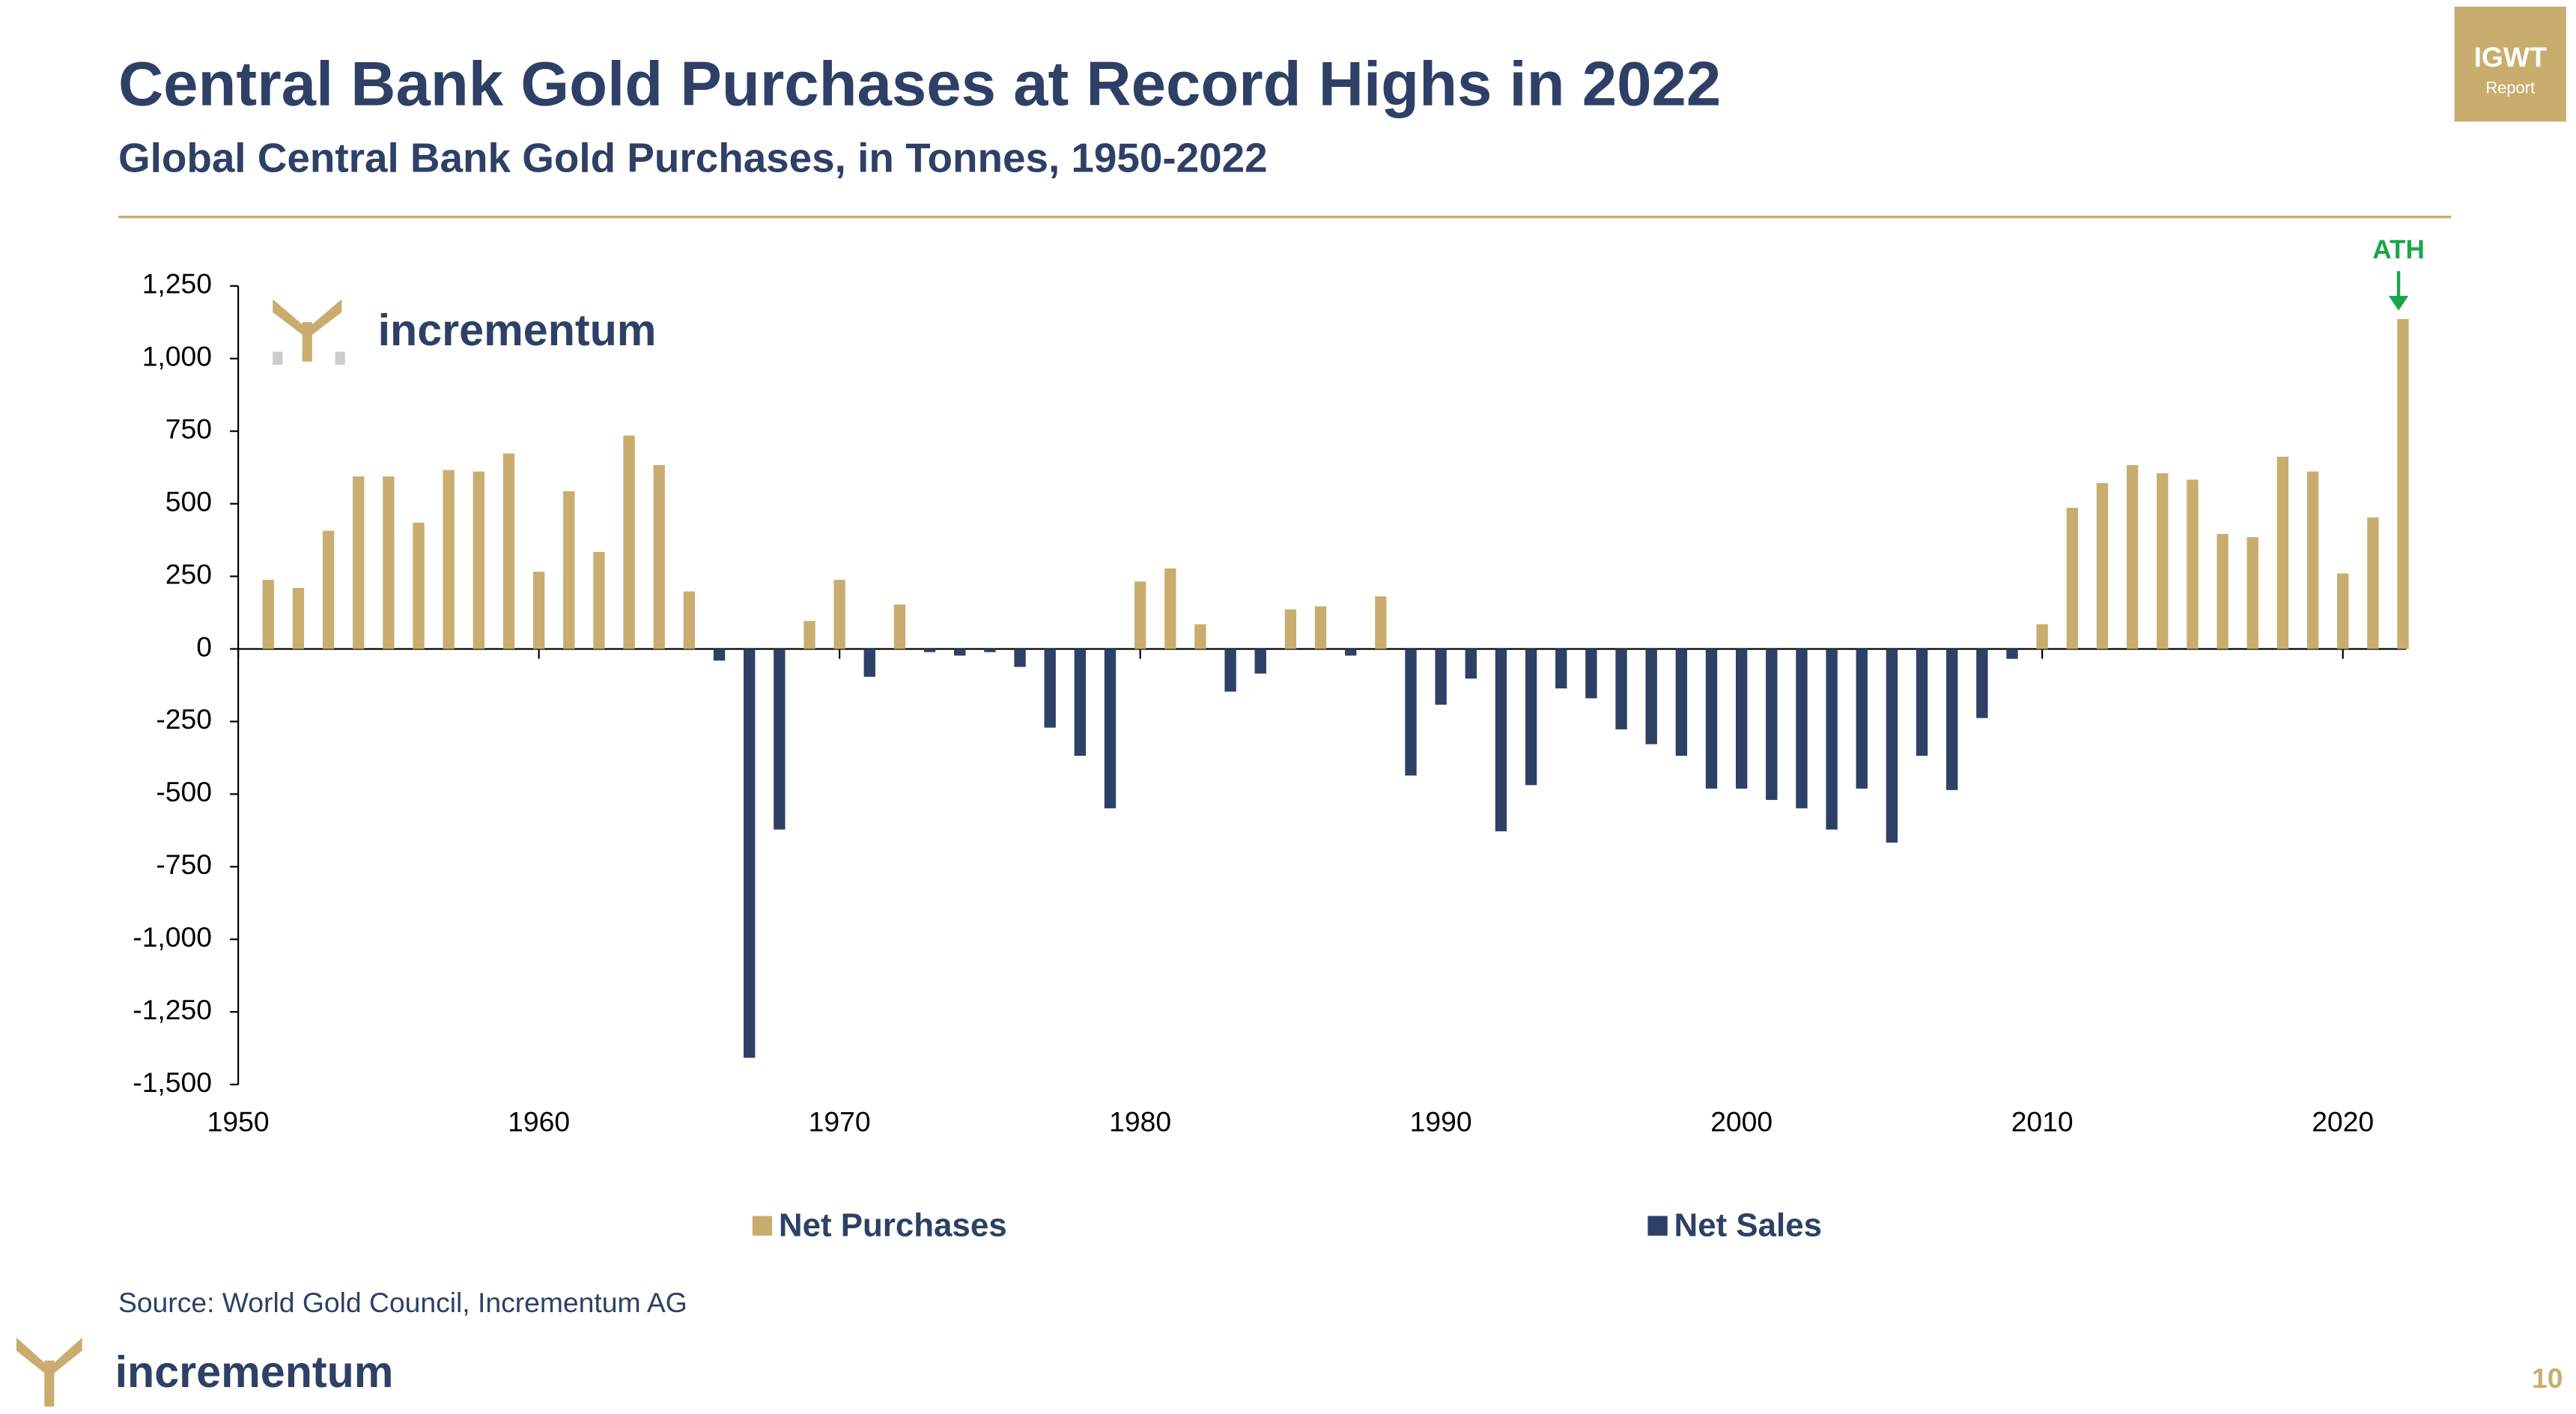 The height and width of the screenshot is (1414, 2576). What do you see at coordinates (517, 330) in the screenshot?
I see `logo-text: incrementum` at bounding box center [517, 330].